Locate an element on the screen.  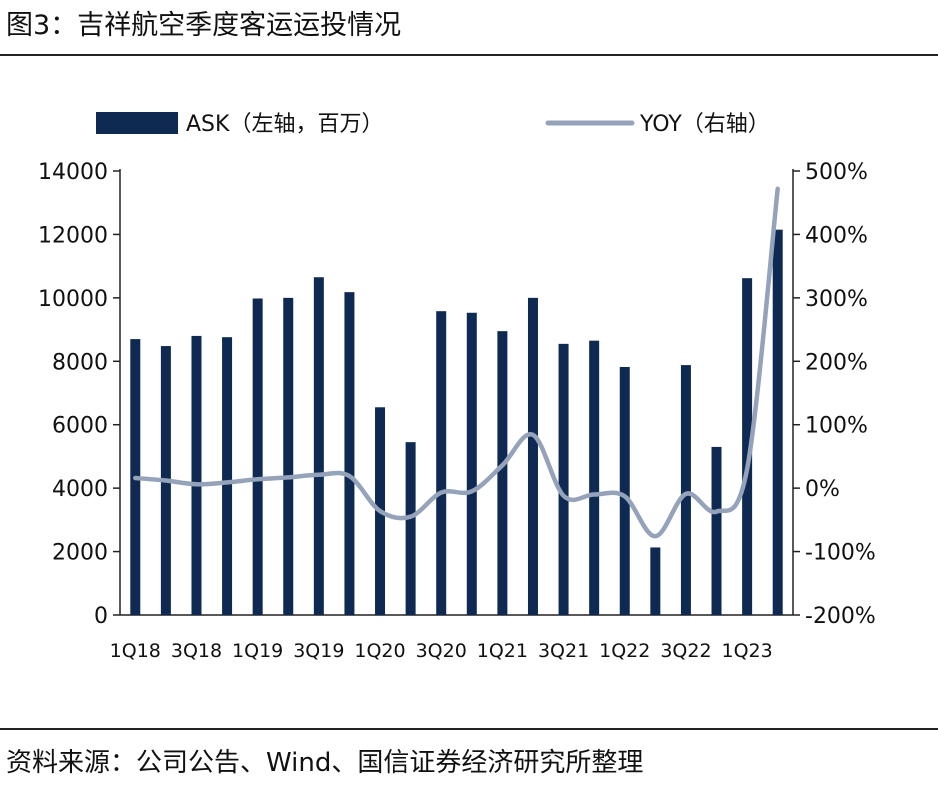
ask-bar-2Q20 is located at coordinates (410, 528).